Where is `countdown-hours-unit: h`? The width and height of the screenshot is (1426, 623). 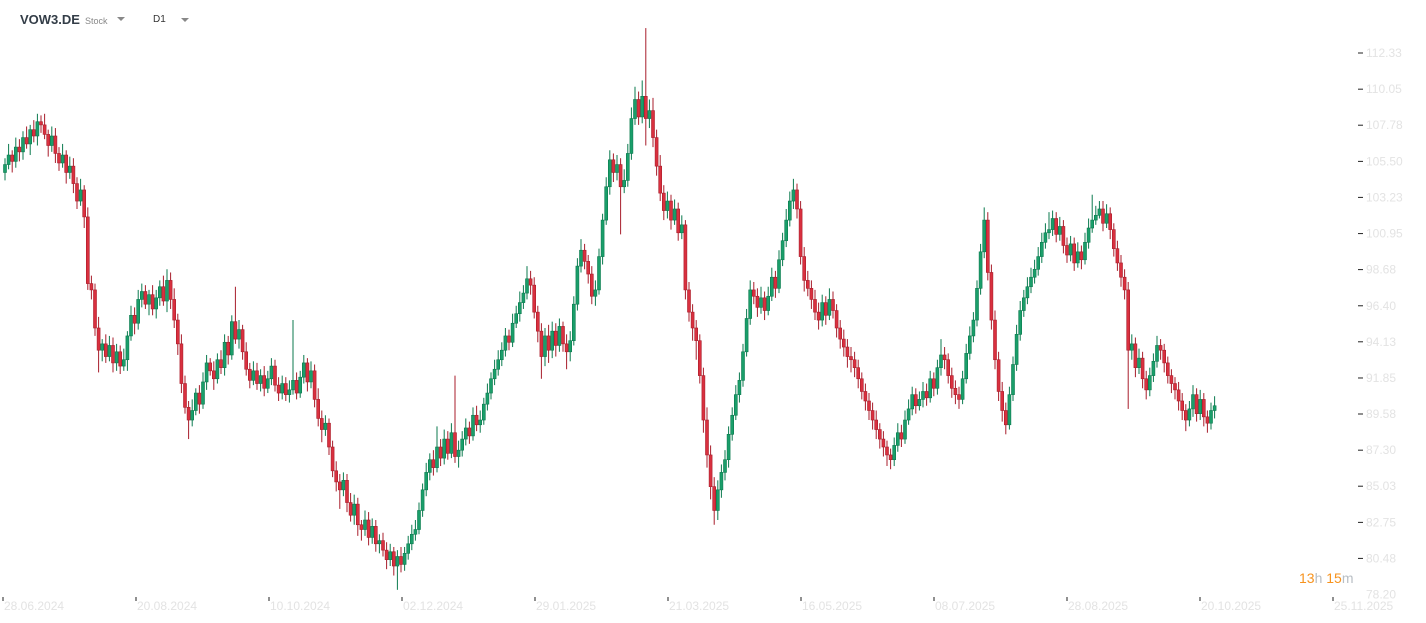 countdown-hours-unit: h is located at coordinates (1318, 578).